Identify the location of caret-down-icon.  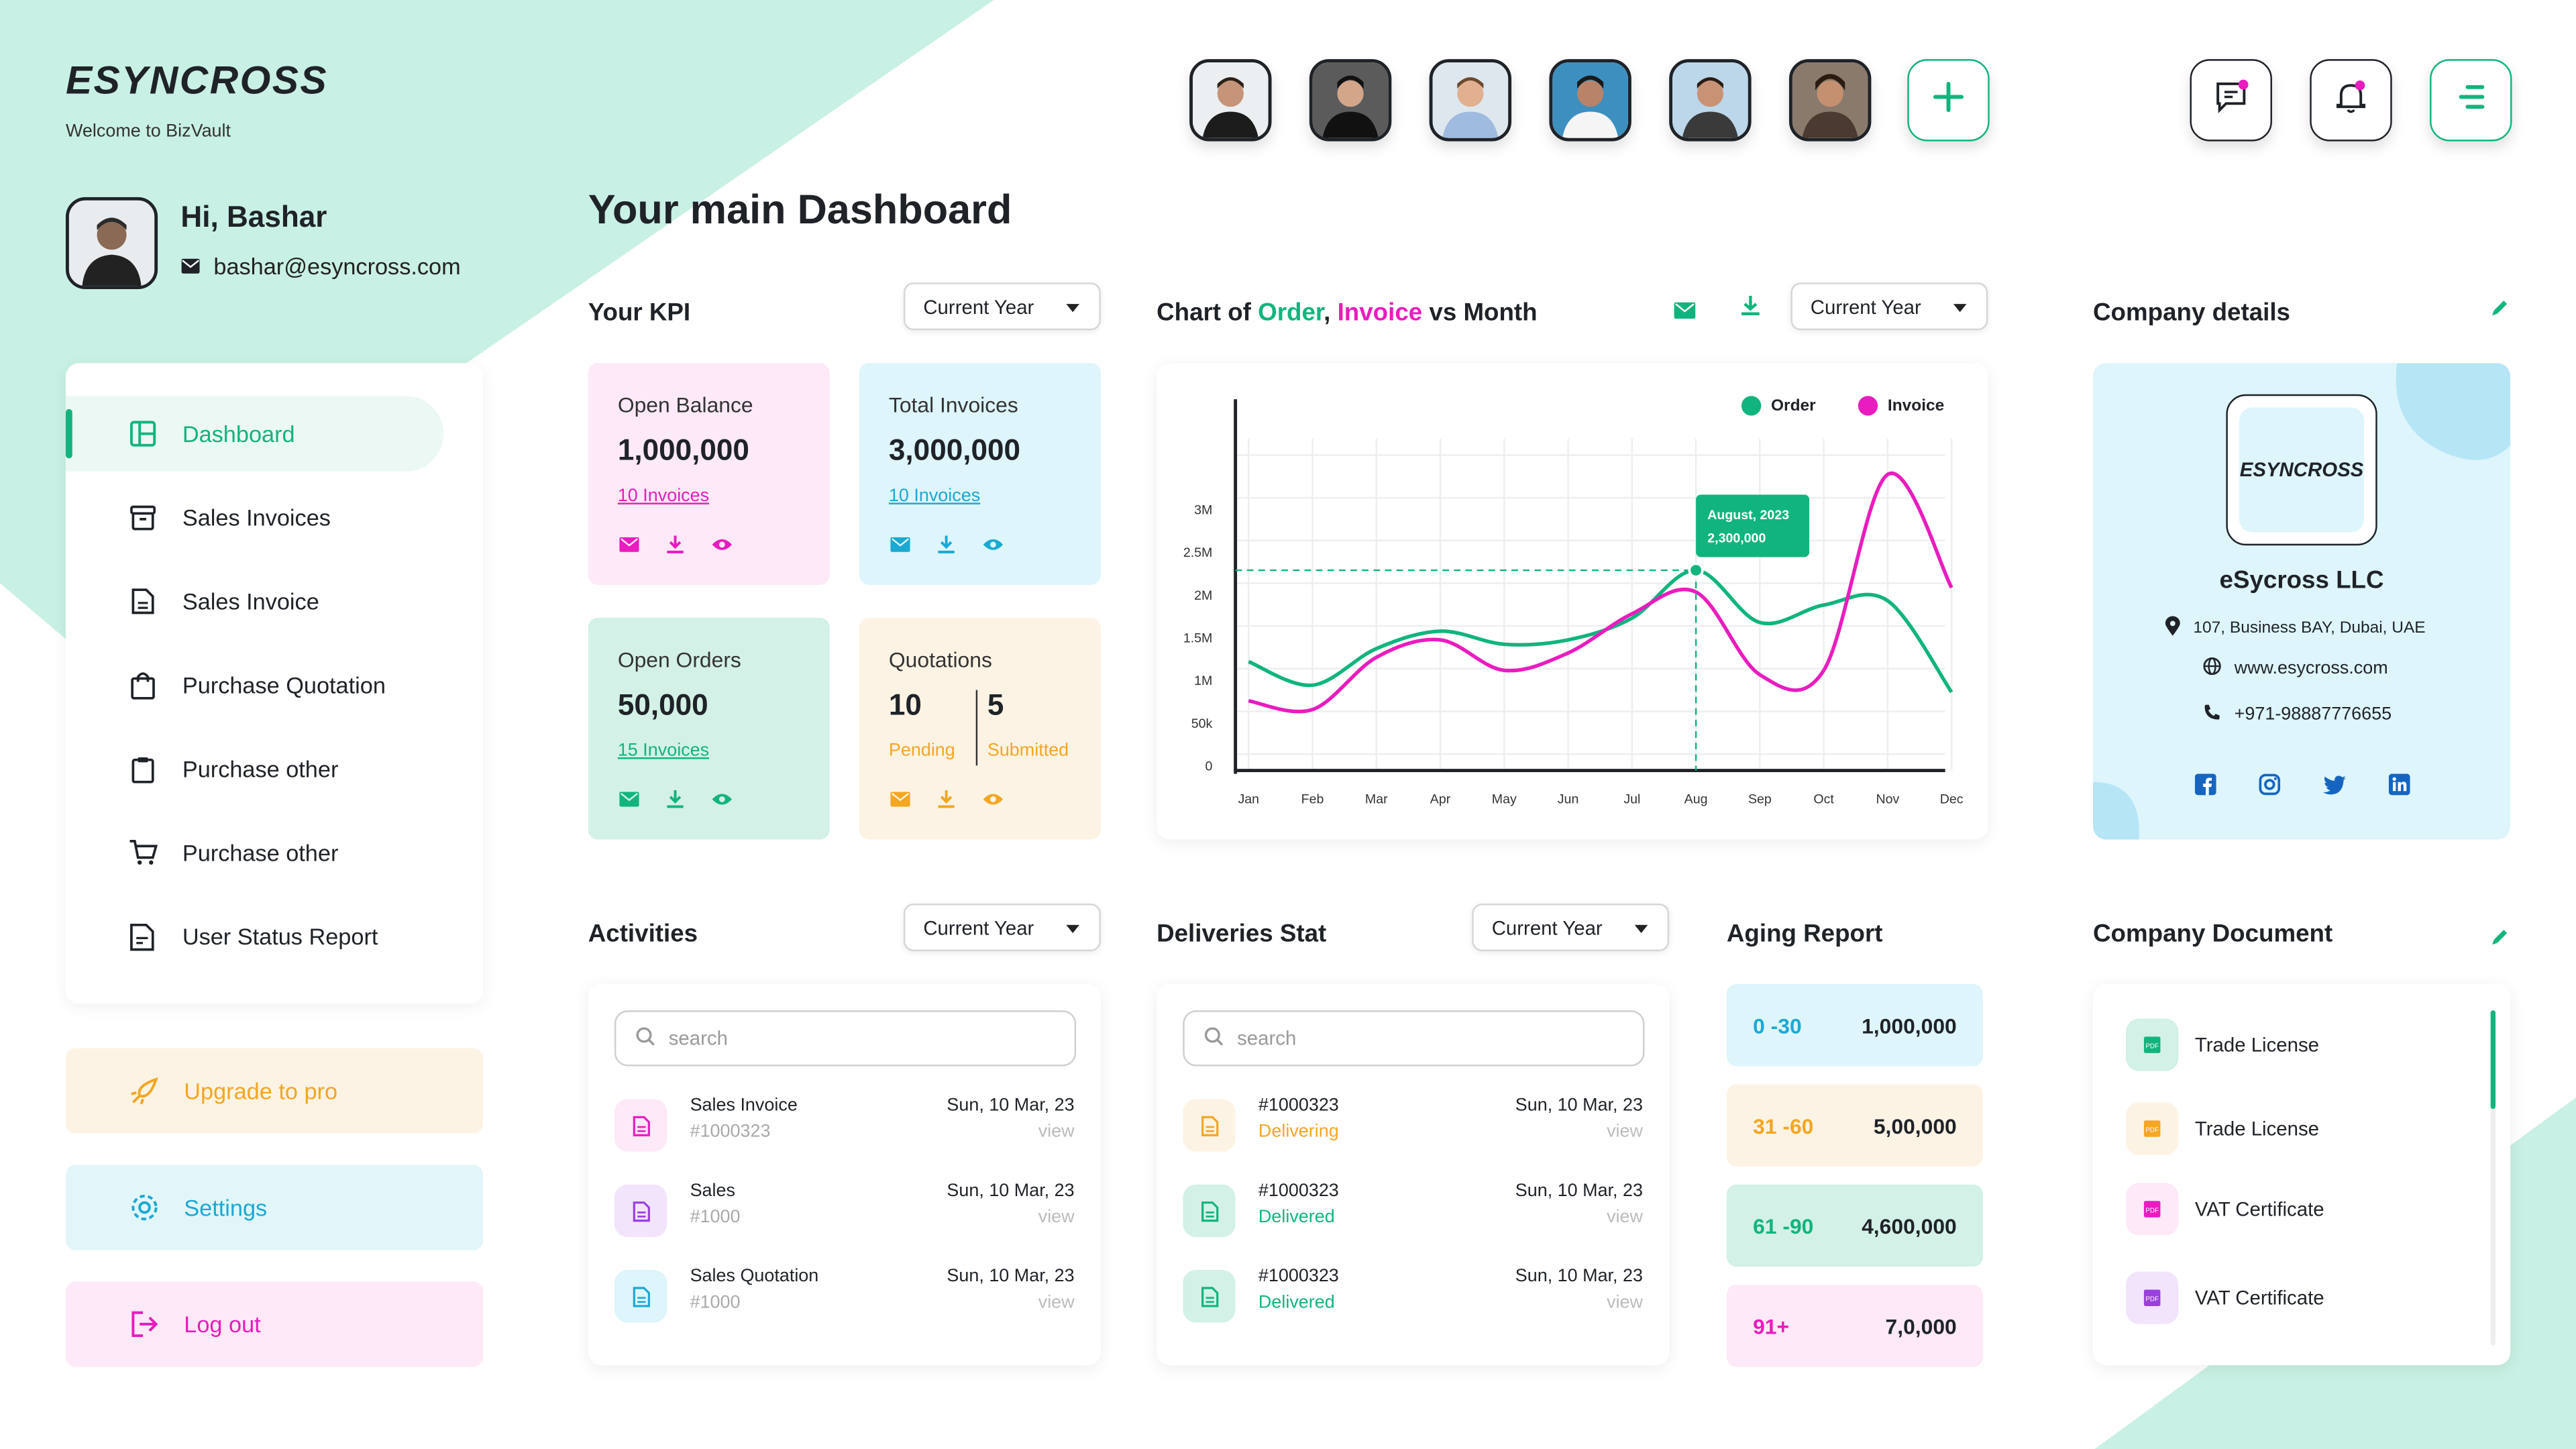
(1072, 929).